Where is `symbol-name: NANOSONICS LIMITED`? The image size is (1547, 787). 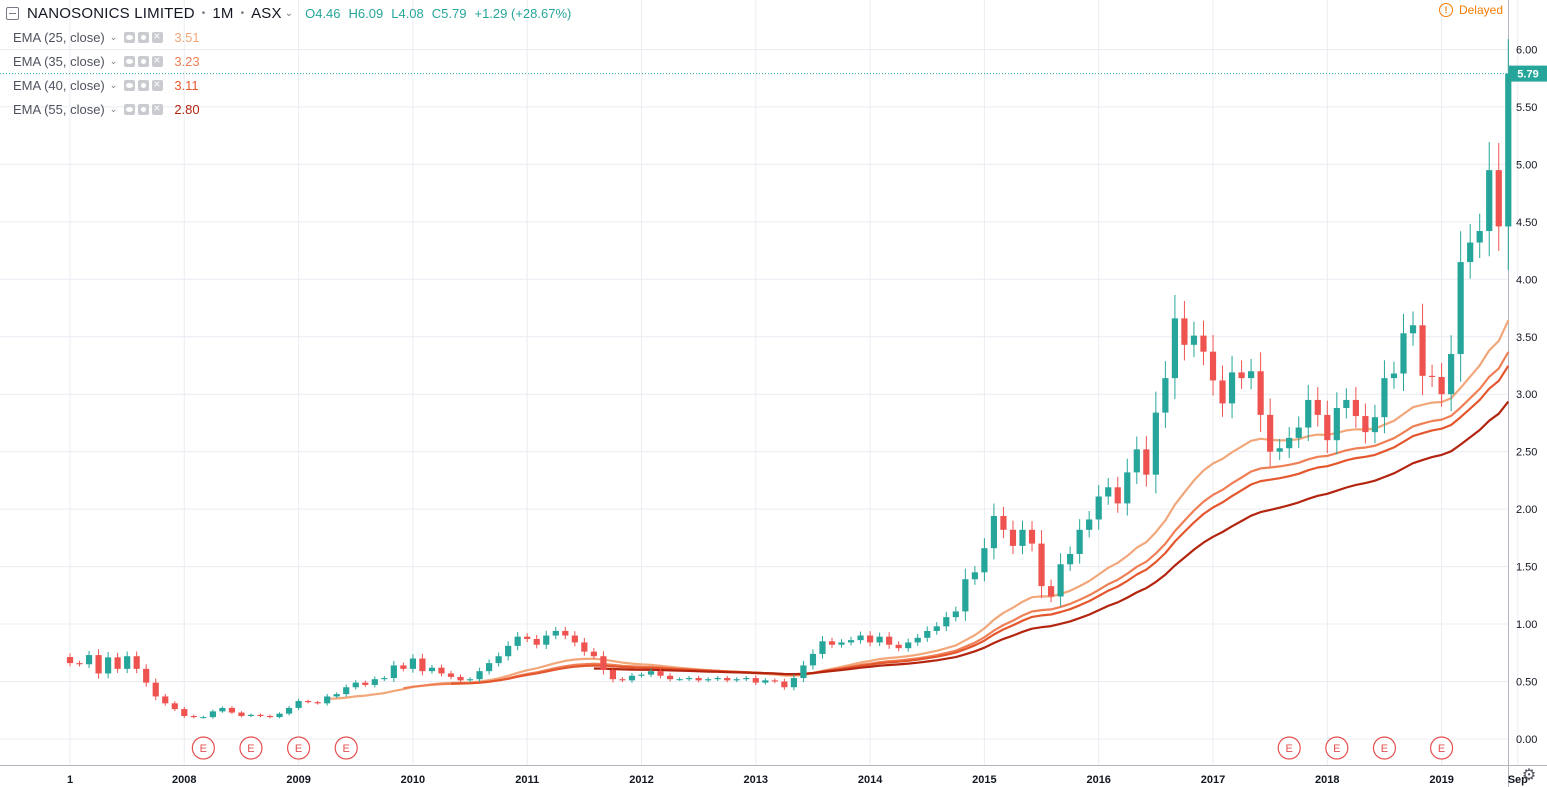 symbol-name: NANOSONICS LIMITED is located at coordinates (111, 13).